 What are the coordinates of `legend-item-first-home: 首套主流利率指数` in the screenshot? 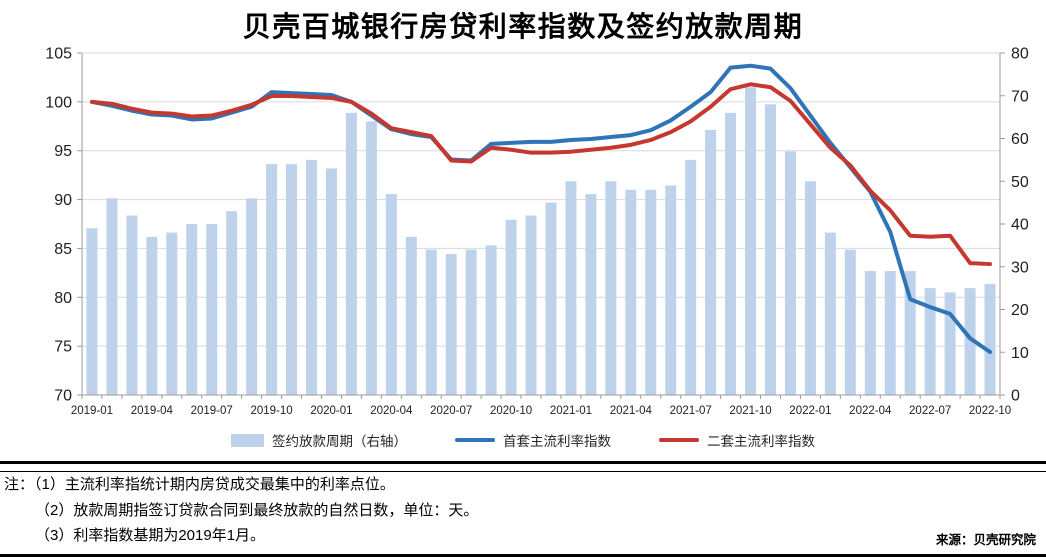 It's located at (533, 440).